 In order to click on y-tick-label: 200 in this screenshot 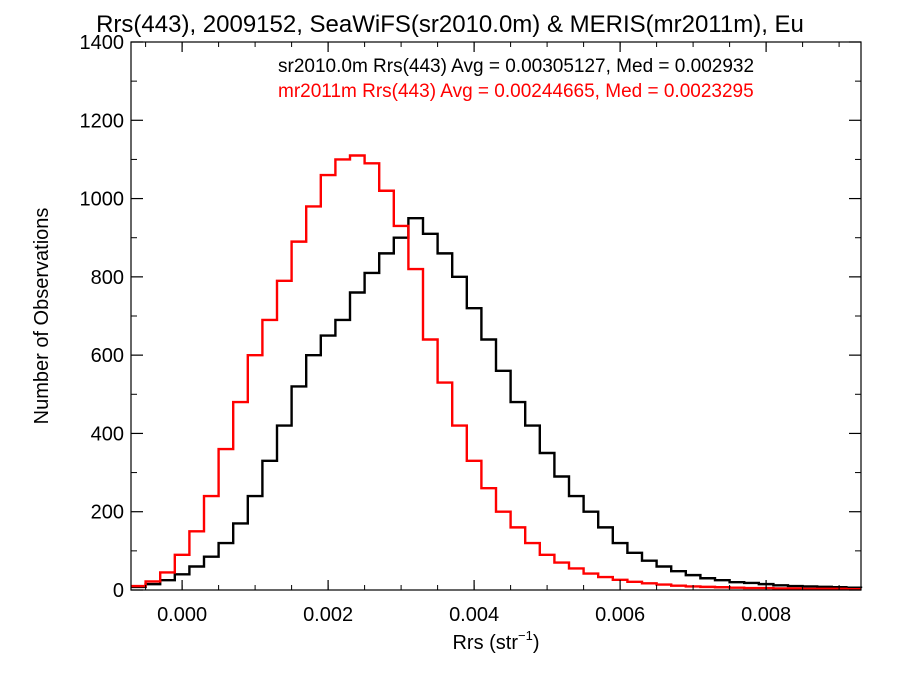, I will do `click(107, 513)`.